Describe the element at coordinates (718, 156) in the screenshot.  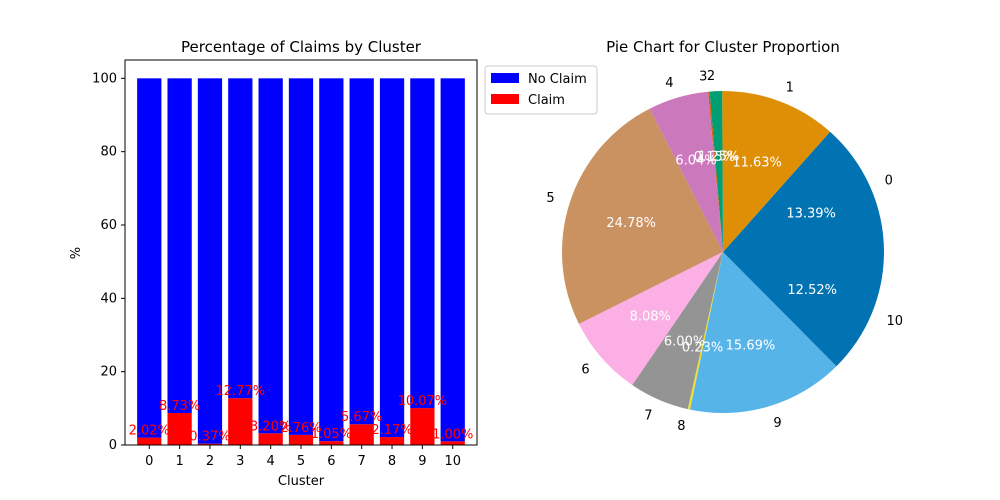
I see `pie-percent-label: 1.25%` at that location.